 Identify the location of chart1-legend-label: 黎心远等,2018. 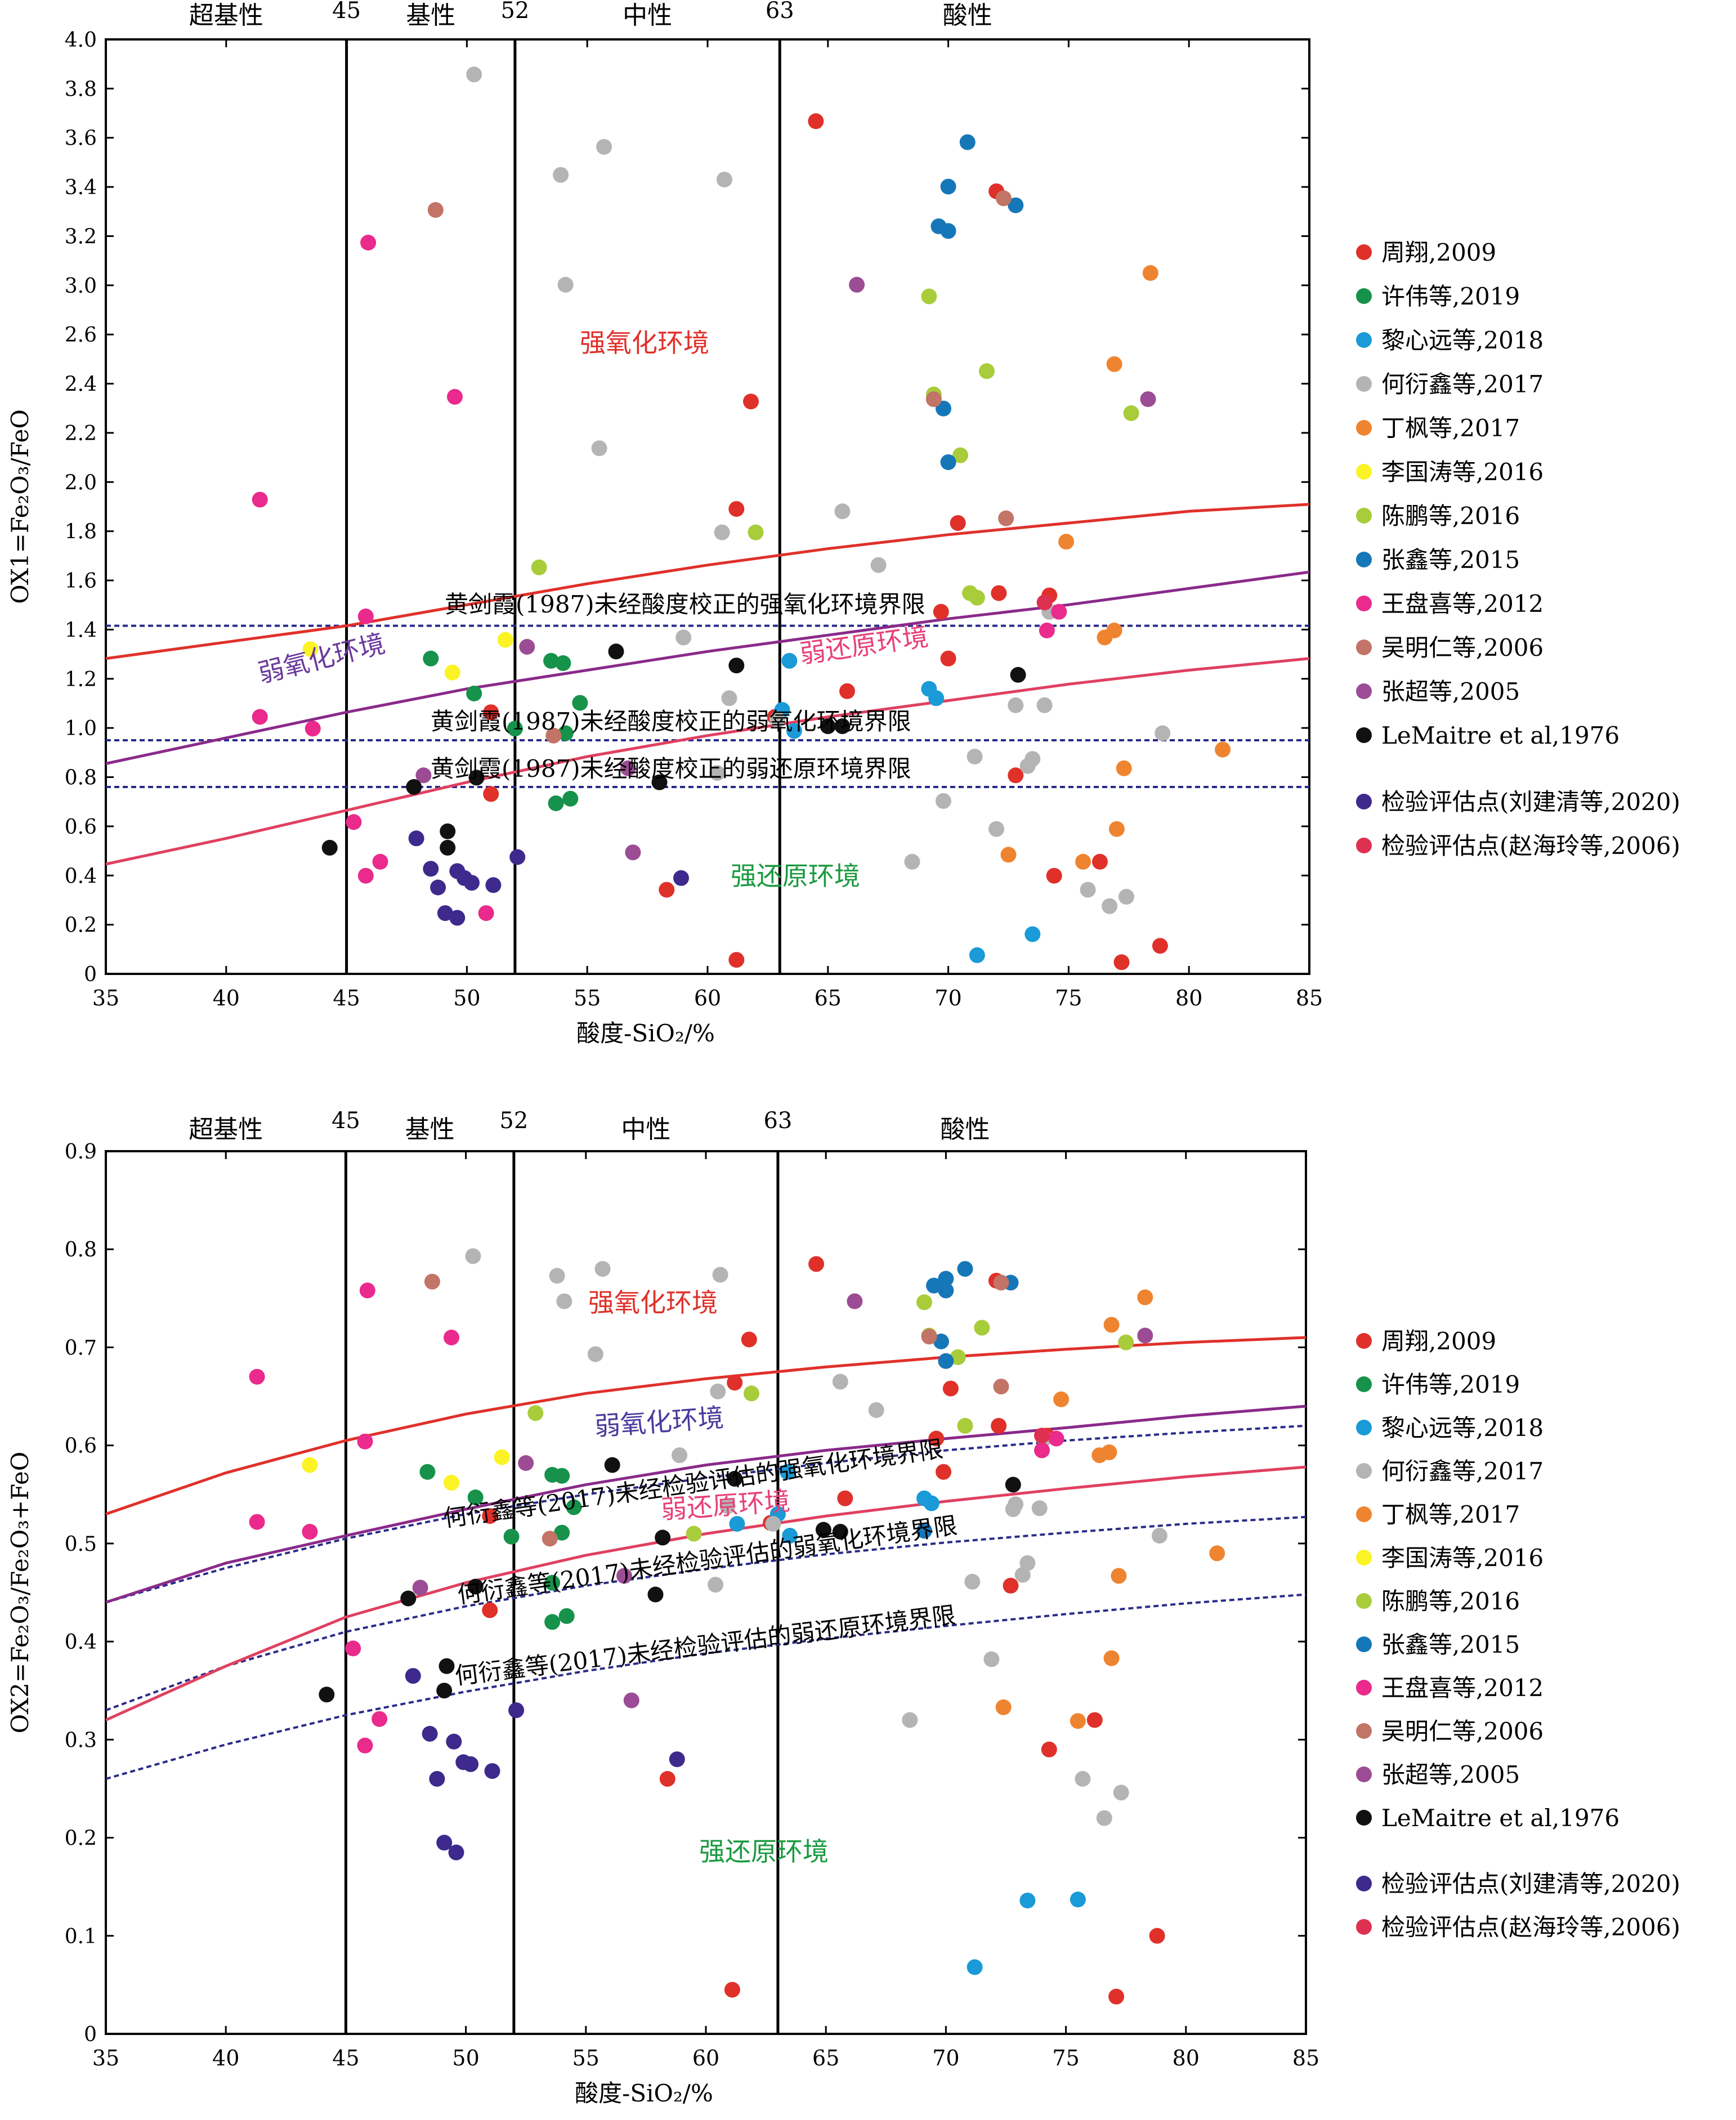
(1462, 1428).